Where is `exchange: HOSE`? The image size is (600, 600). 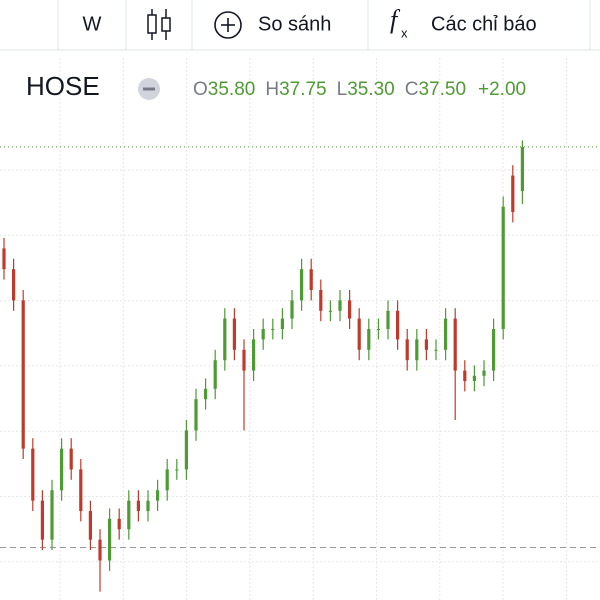
exchange: HOSE is located at coordinates (63, 86).